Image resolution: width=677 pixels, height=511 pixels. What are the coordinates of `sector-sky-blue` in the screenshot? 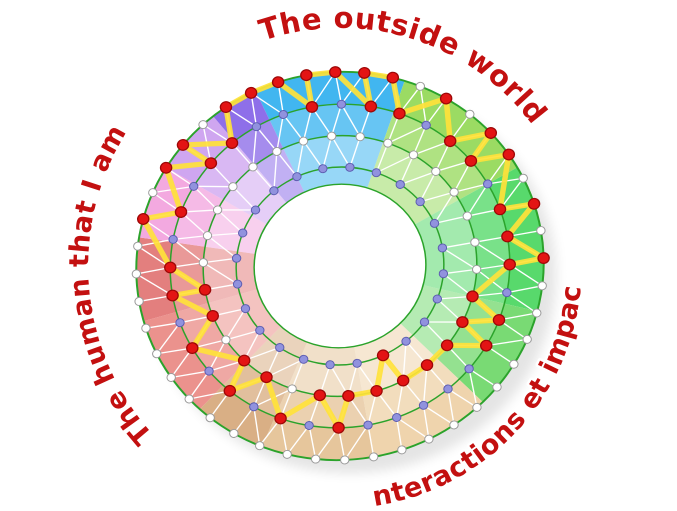 It's located at (333, 164).